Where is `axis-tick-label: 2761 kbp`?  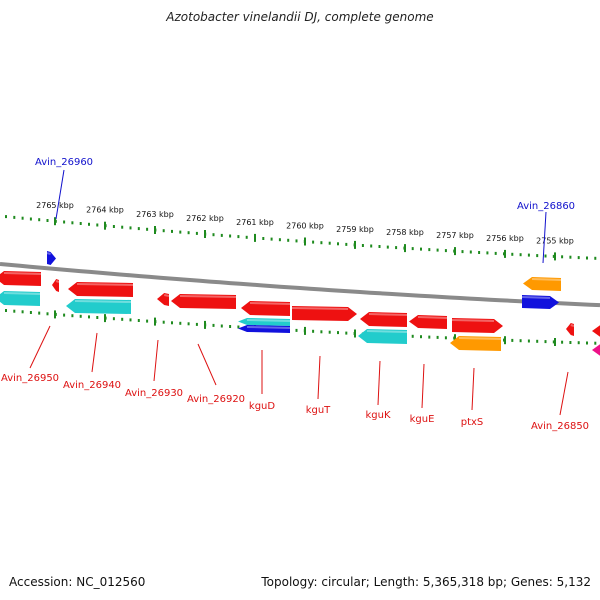
axis-tick-label: 2761 kbp is located at coordinates (255, 222).